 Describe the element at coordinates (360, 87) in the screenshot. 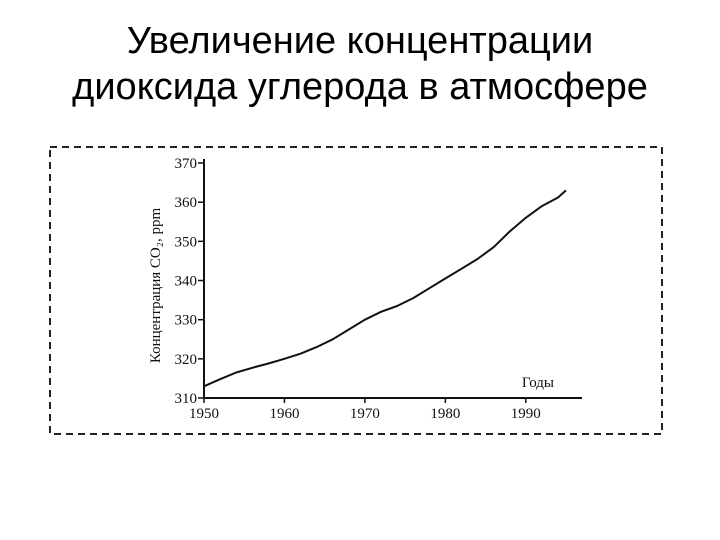

I see `slide-title-line-2: диоксида углерода в атмосфере` at that location.